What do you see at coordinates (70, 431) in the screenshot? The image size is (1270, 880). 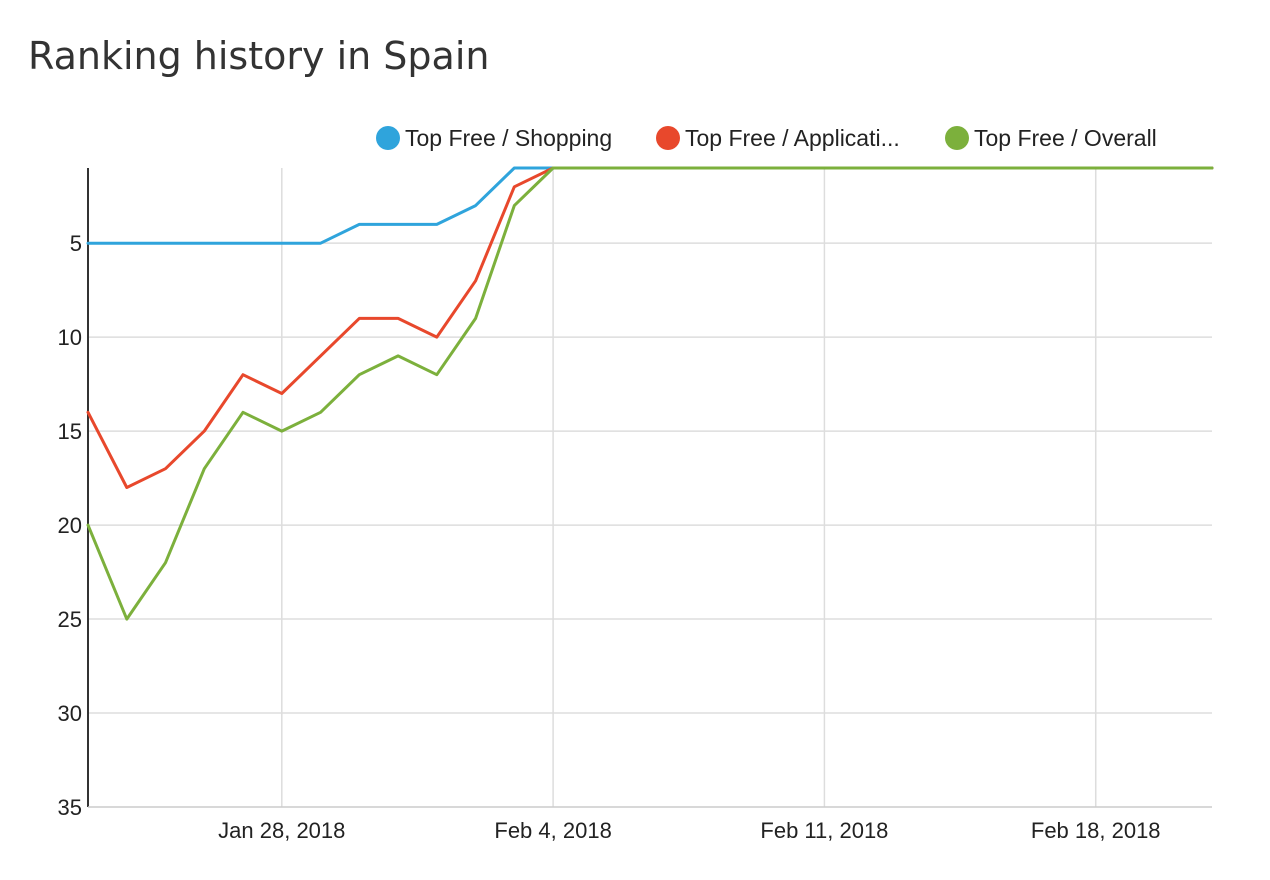 I see `y-tick-label: 15` at bounding box center [70, 431].